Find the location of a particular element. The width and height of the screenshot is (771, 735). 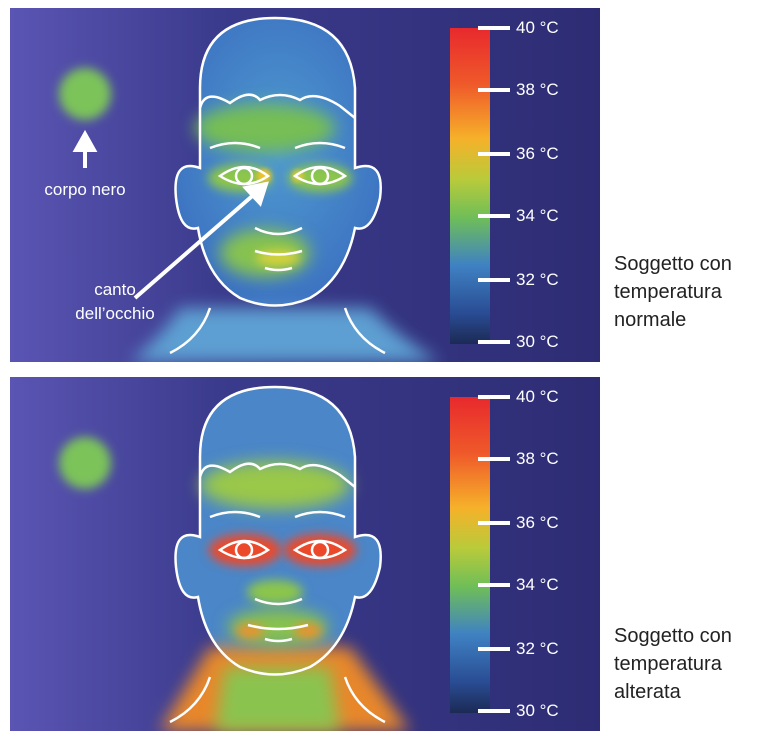

scale-label-38: 38 °C is located at coordinates (537, 89).